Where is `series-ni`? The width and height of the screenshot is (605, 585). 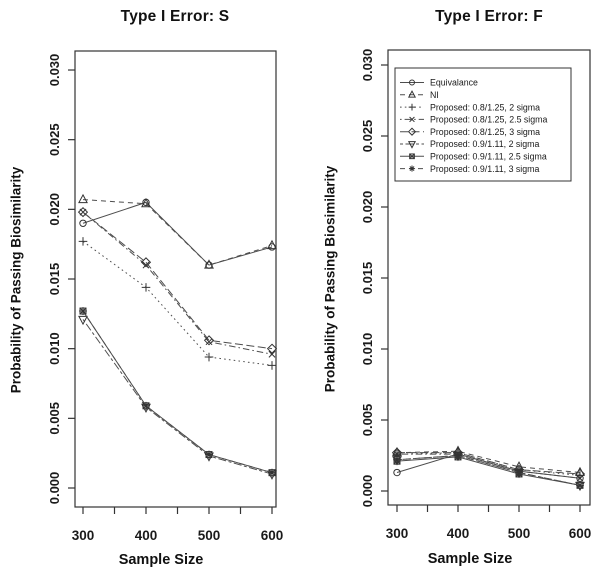
series-ni is located at coordinates (177, 231).